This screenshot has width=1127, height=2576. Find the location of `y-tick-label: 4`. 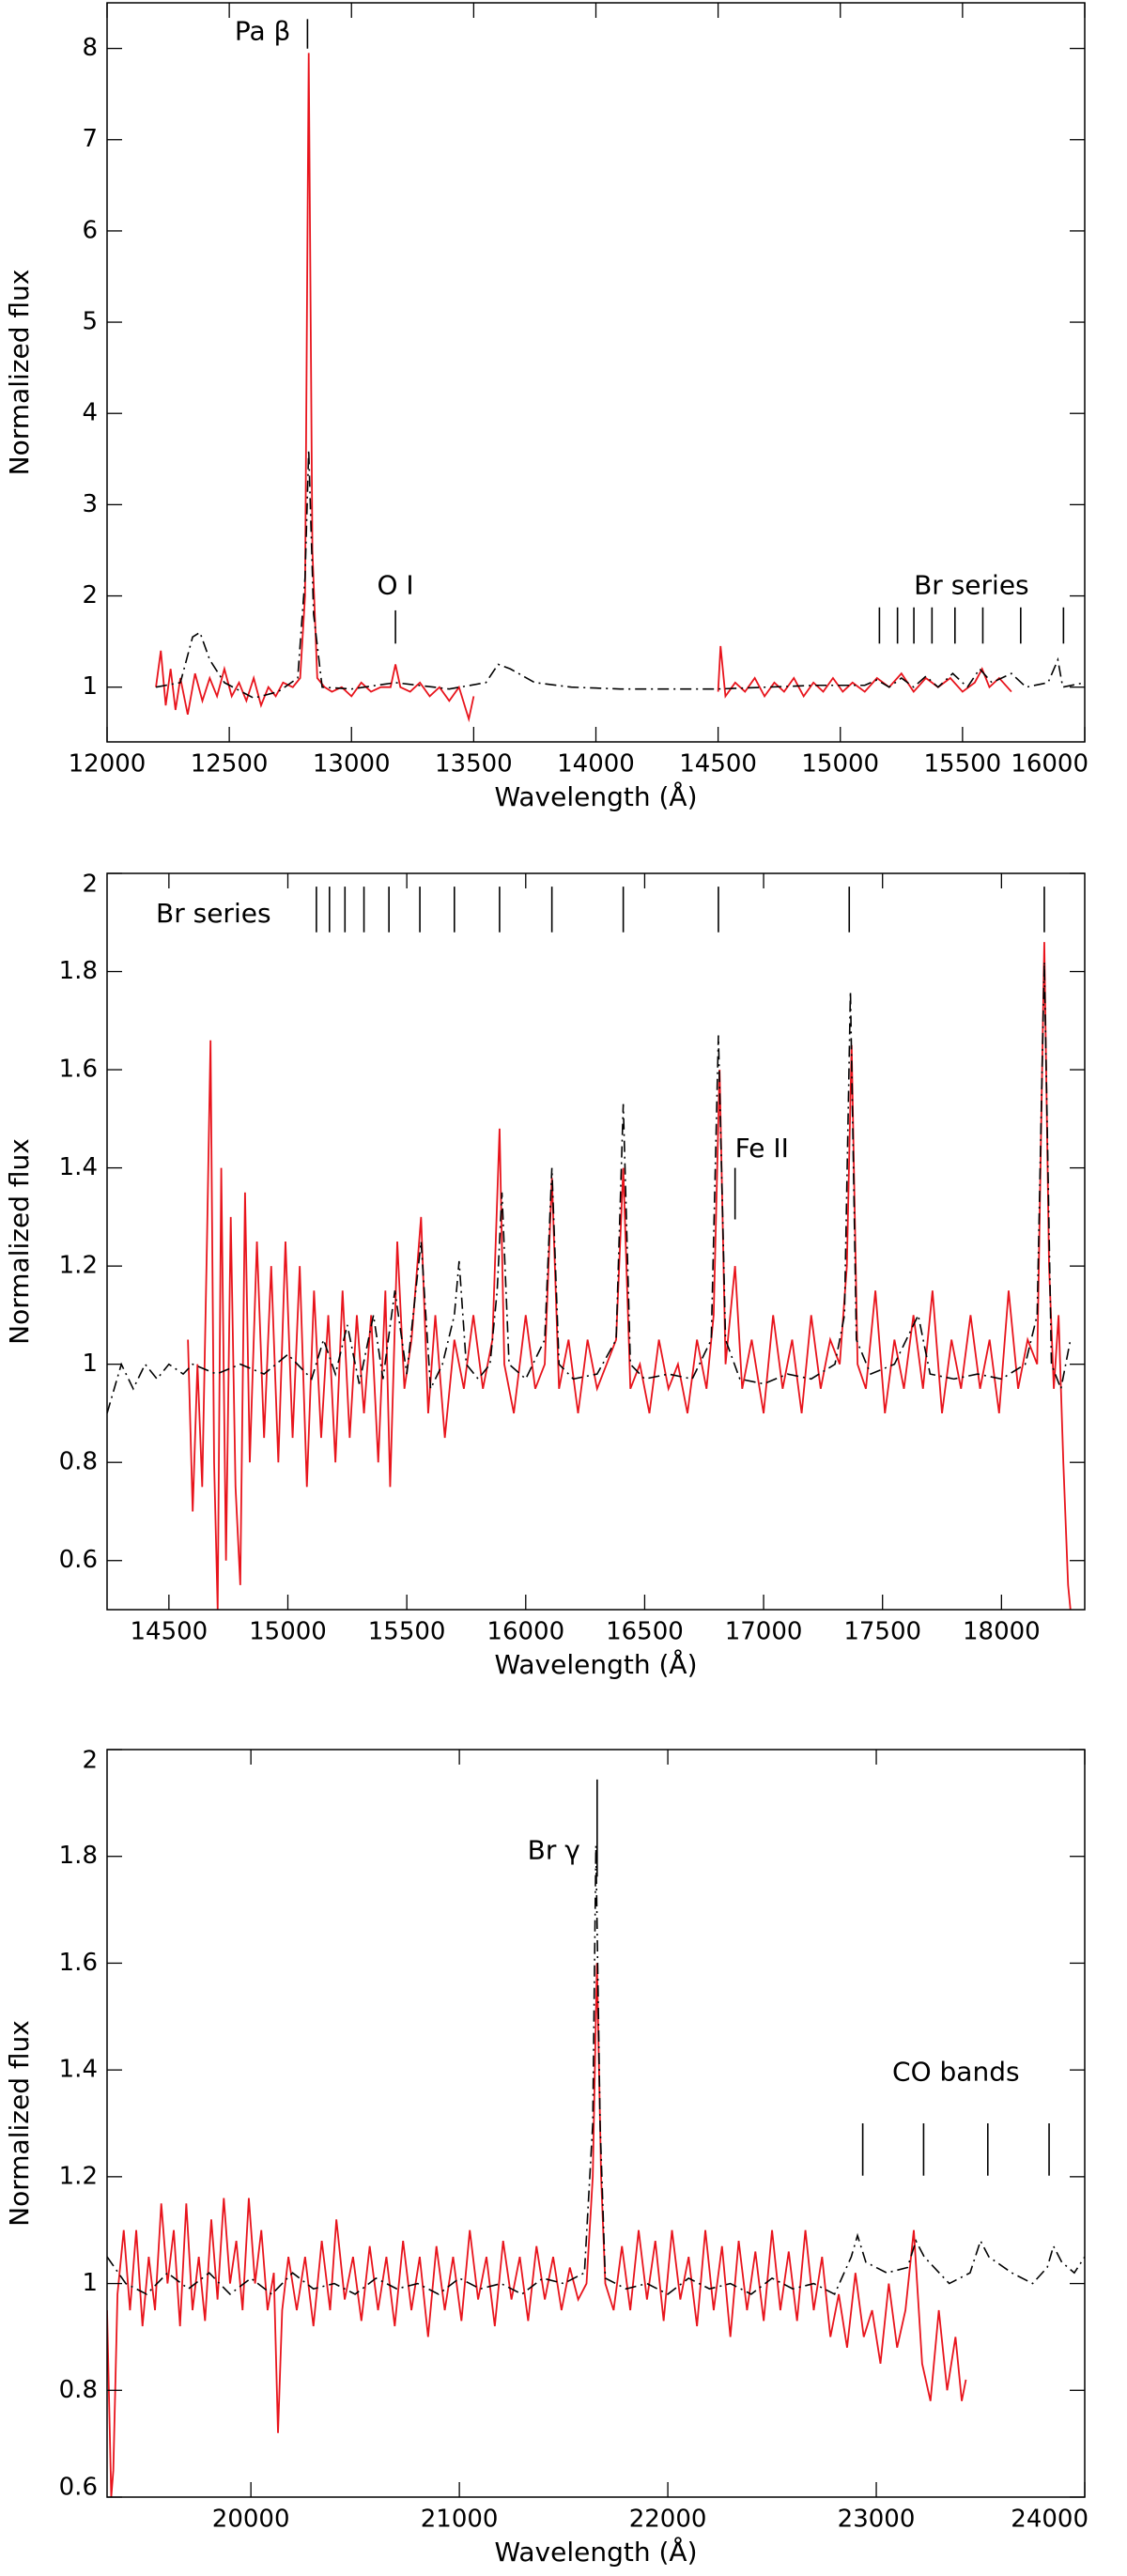

y-tick-label: 4 is located at coordinates (90, 413).